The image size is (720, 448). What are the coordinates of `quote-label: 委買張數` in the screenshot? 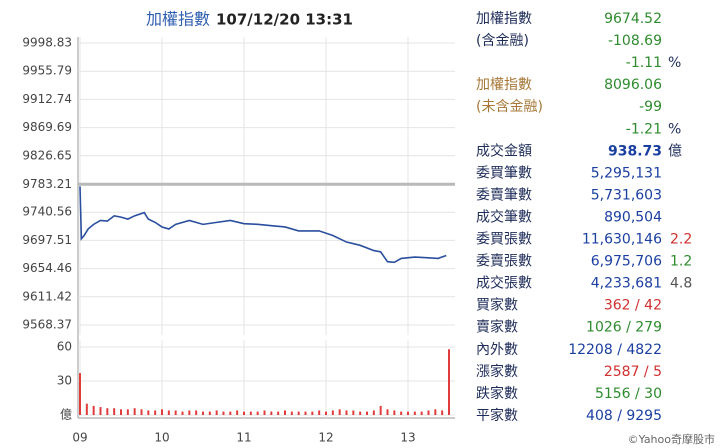 It's located at (504, 240).